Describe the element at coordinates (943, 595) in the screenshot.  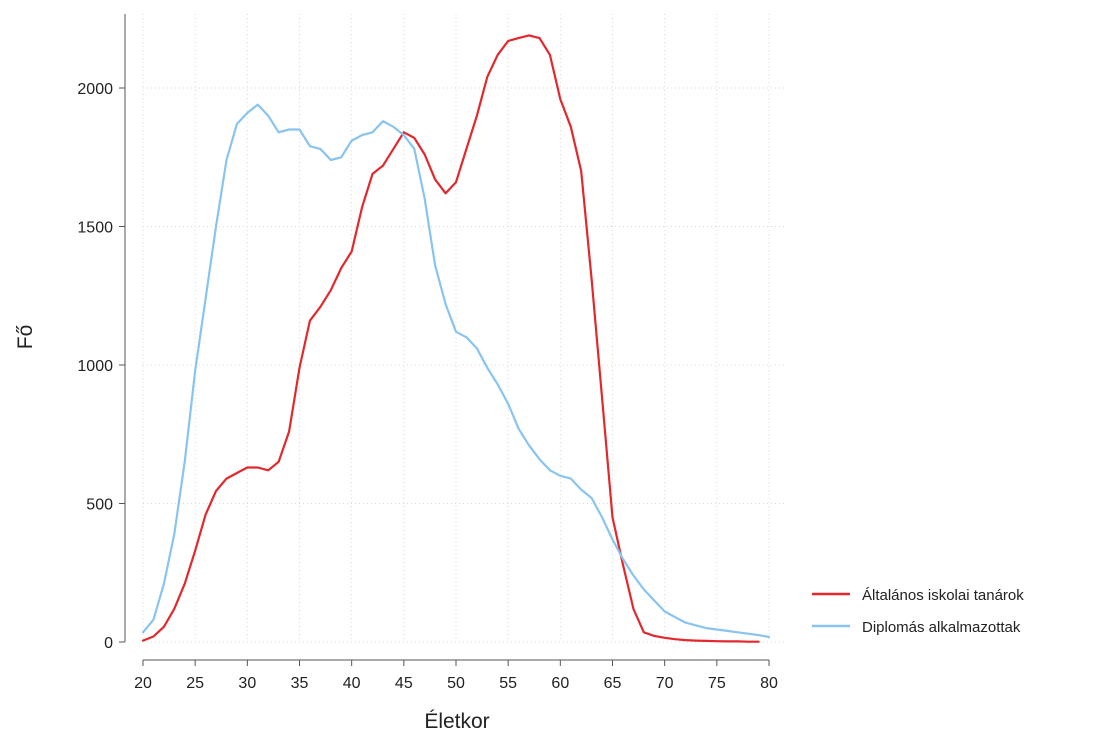
I see `legend-label-teachers: Általános iskolai tanárok` at that location.